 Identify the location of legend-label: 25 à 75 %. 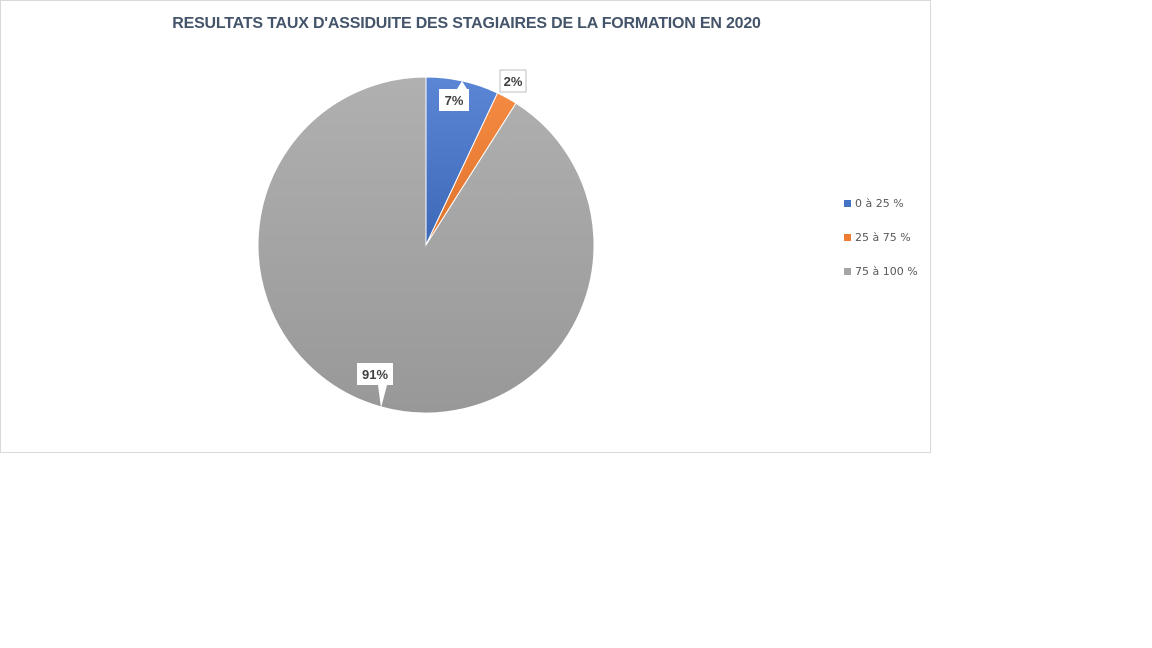
(883, 237).